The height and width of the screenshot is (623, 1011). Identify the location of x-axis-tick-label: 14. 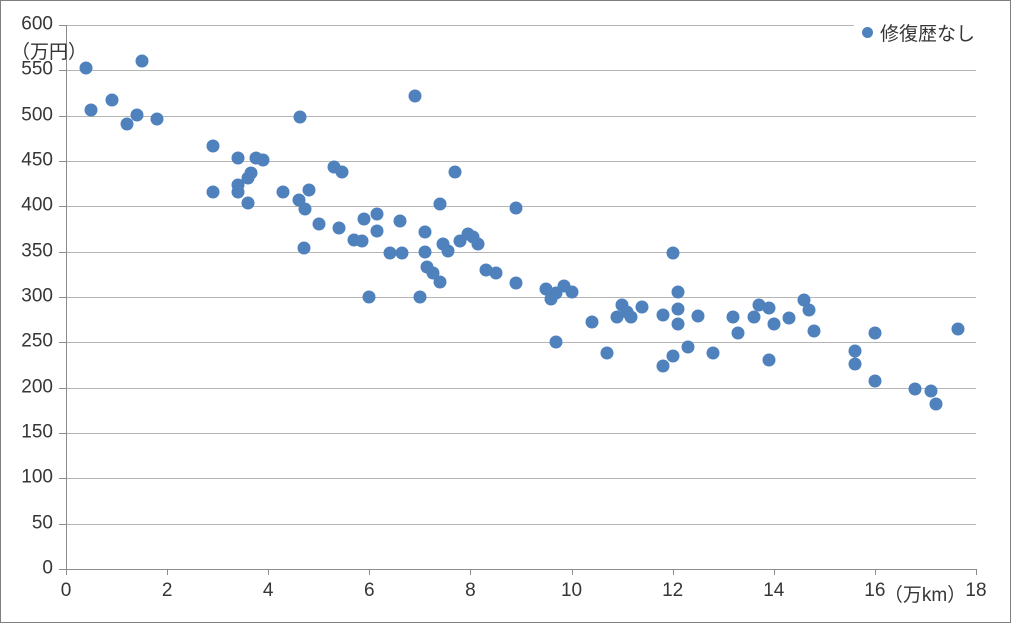
(774, 590).